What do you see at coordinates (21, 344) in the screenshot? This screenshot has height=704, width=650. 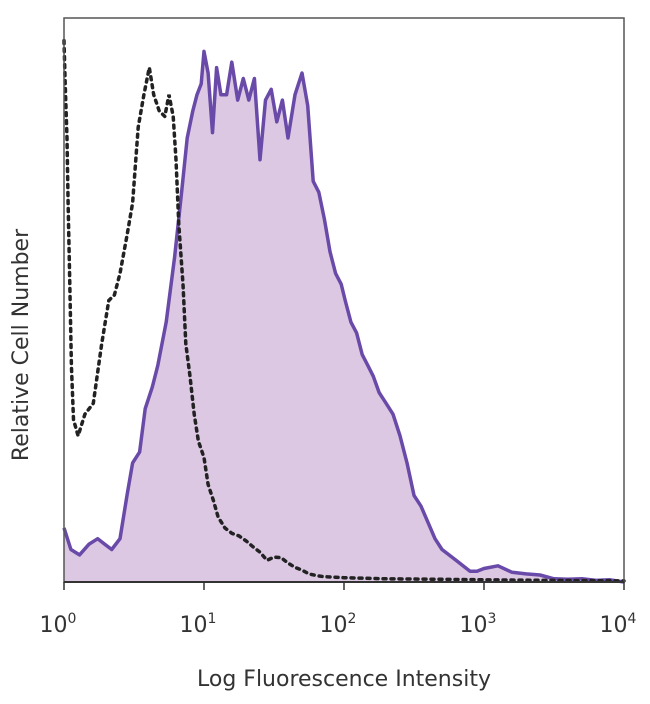 I see `y-axis-title: Relative Cell Number` at bounding box center [21, 344].